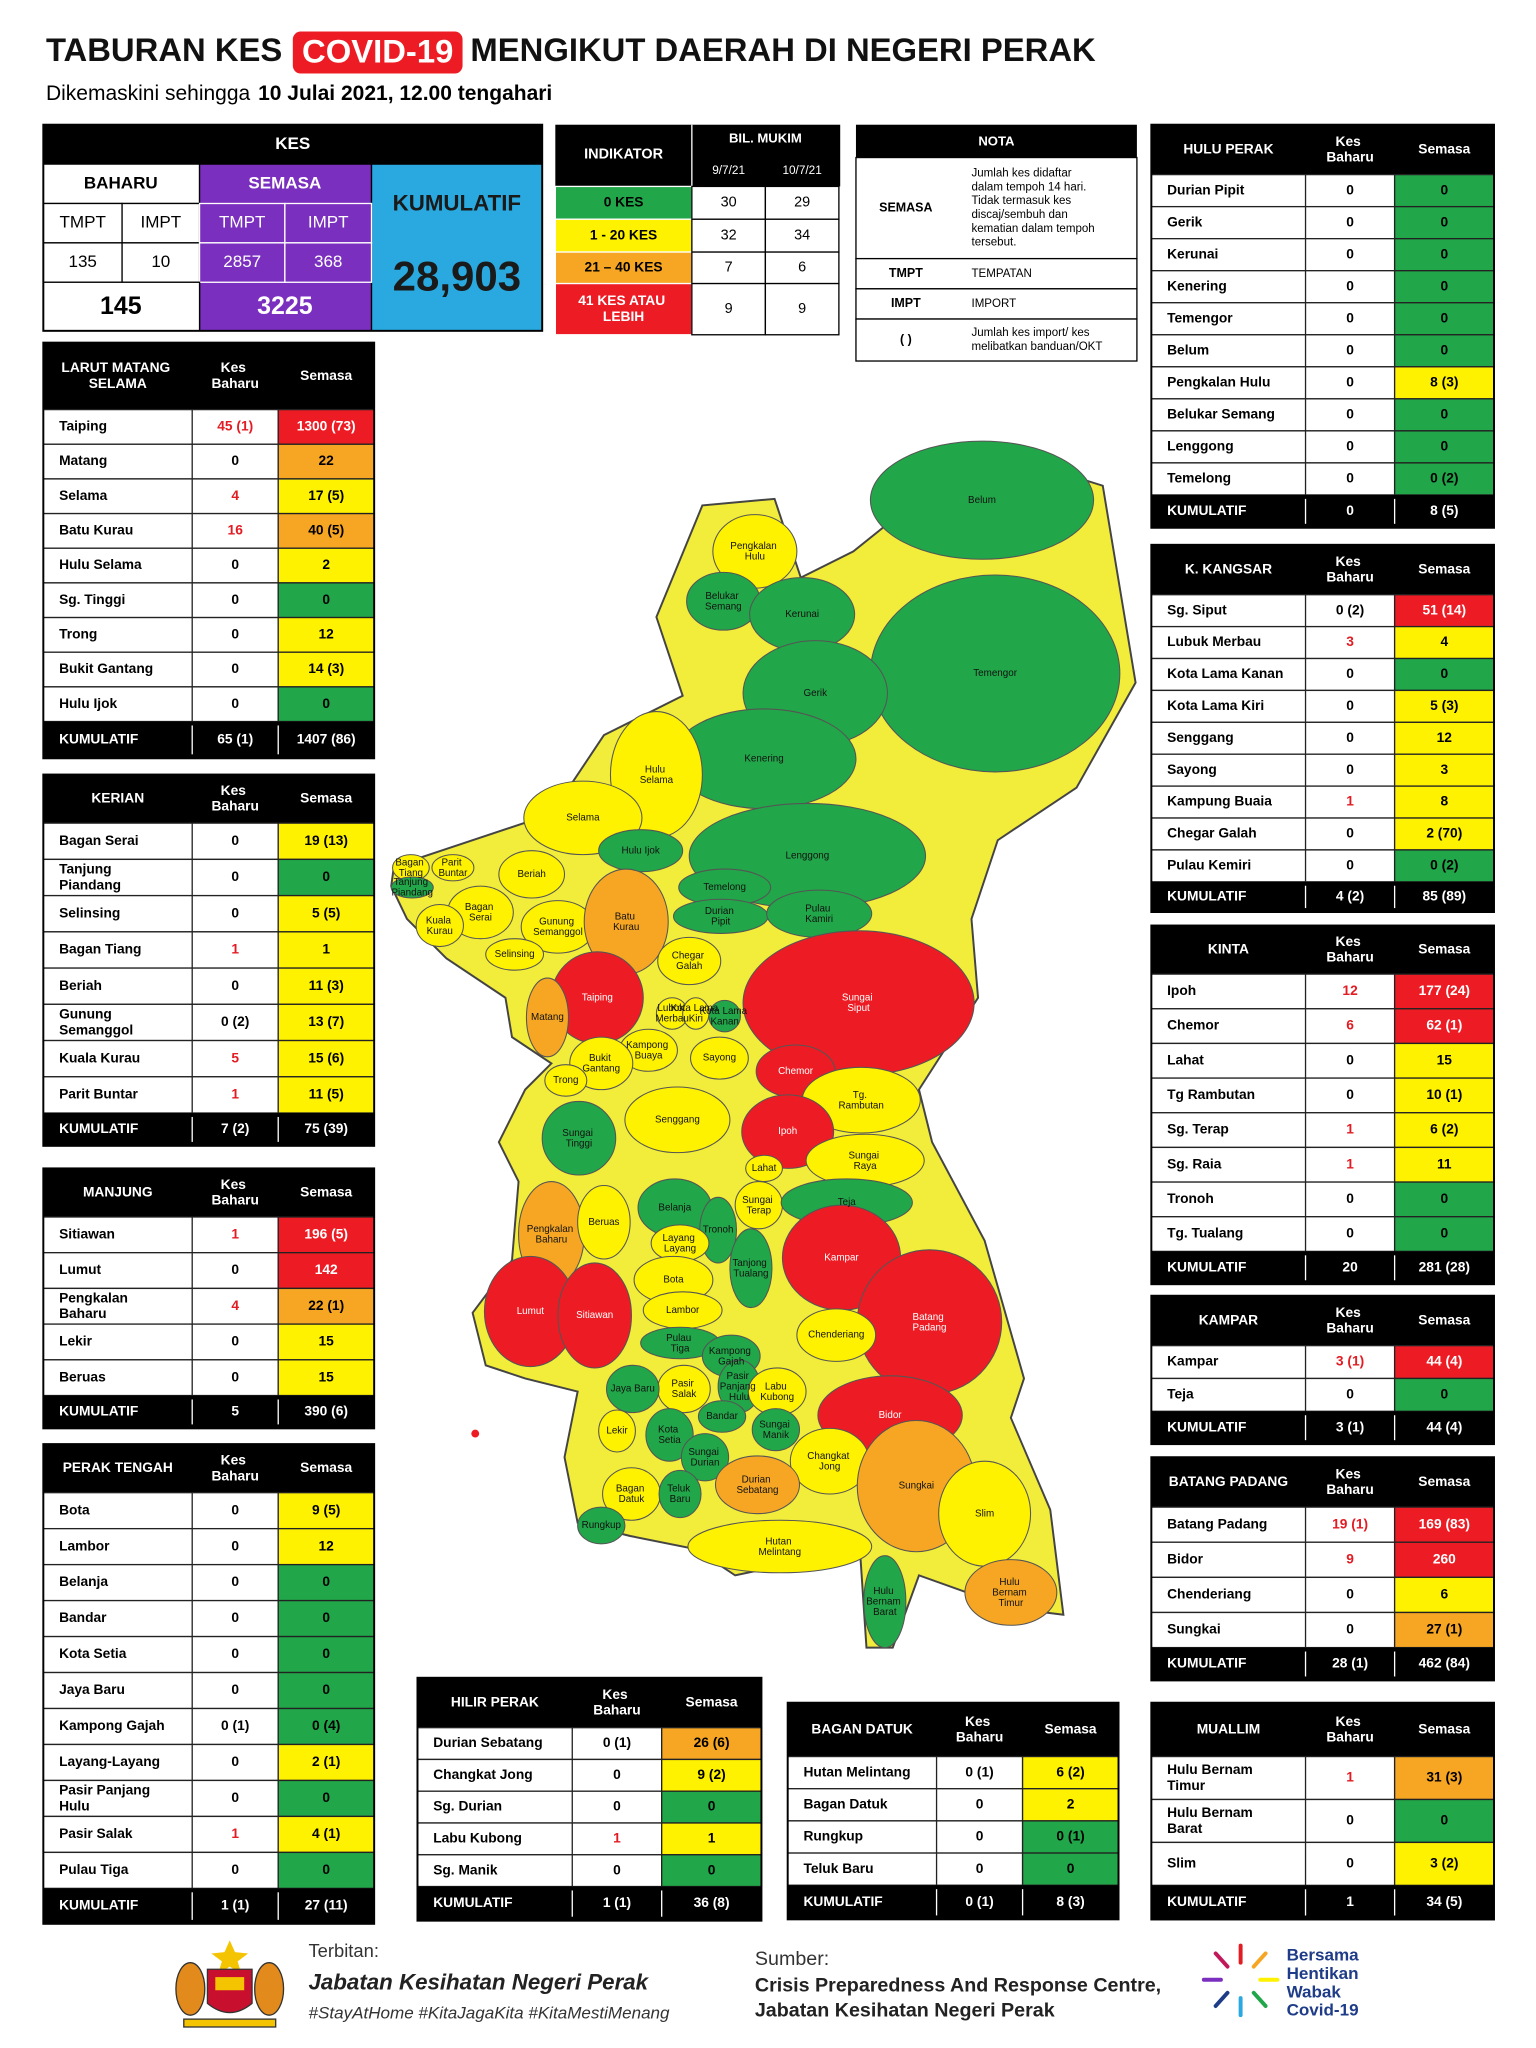 The image size is (1536, 2048). What do you see at coordinates (95, 1297) in the screenshot?
I see `district-name-line: Pengkalan` at bounding box center [95, 1297].